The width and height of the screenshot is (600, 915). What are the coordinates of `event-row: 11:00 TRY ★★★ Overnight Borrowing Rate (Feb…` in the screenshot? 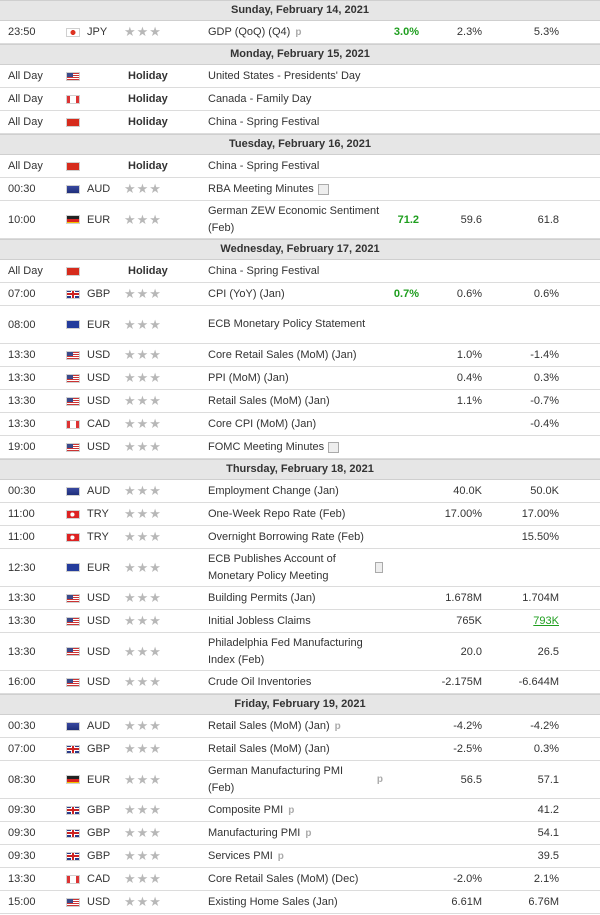 It's located at (300, 537).